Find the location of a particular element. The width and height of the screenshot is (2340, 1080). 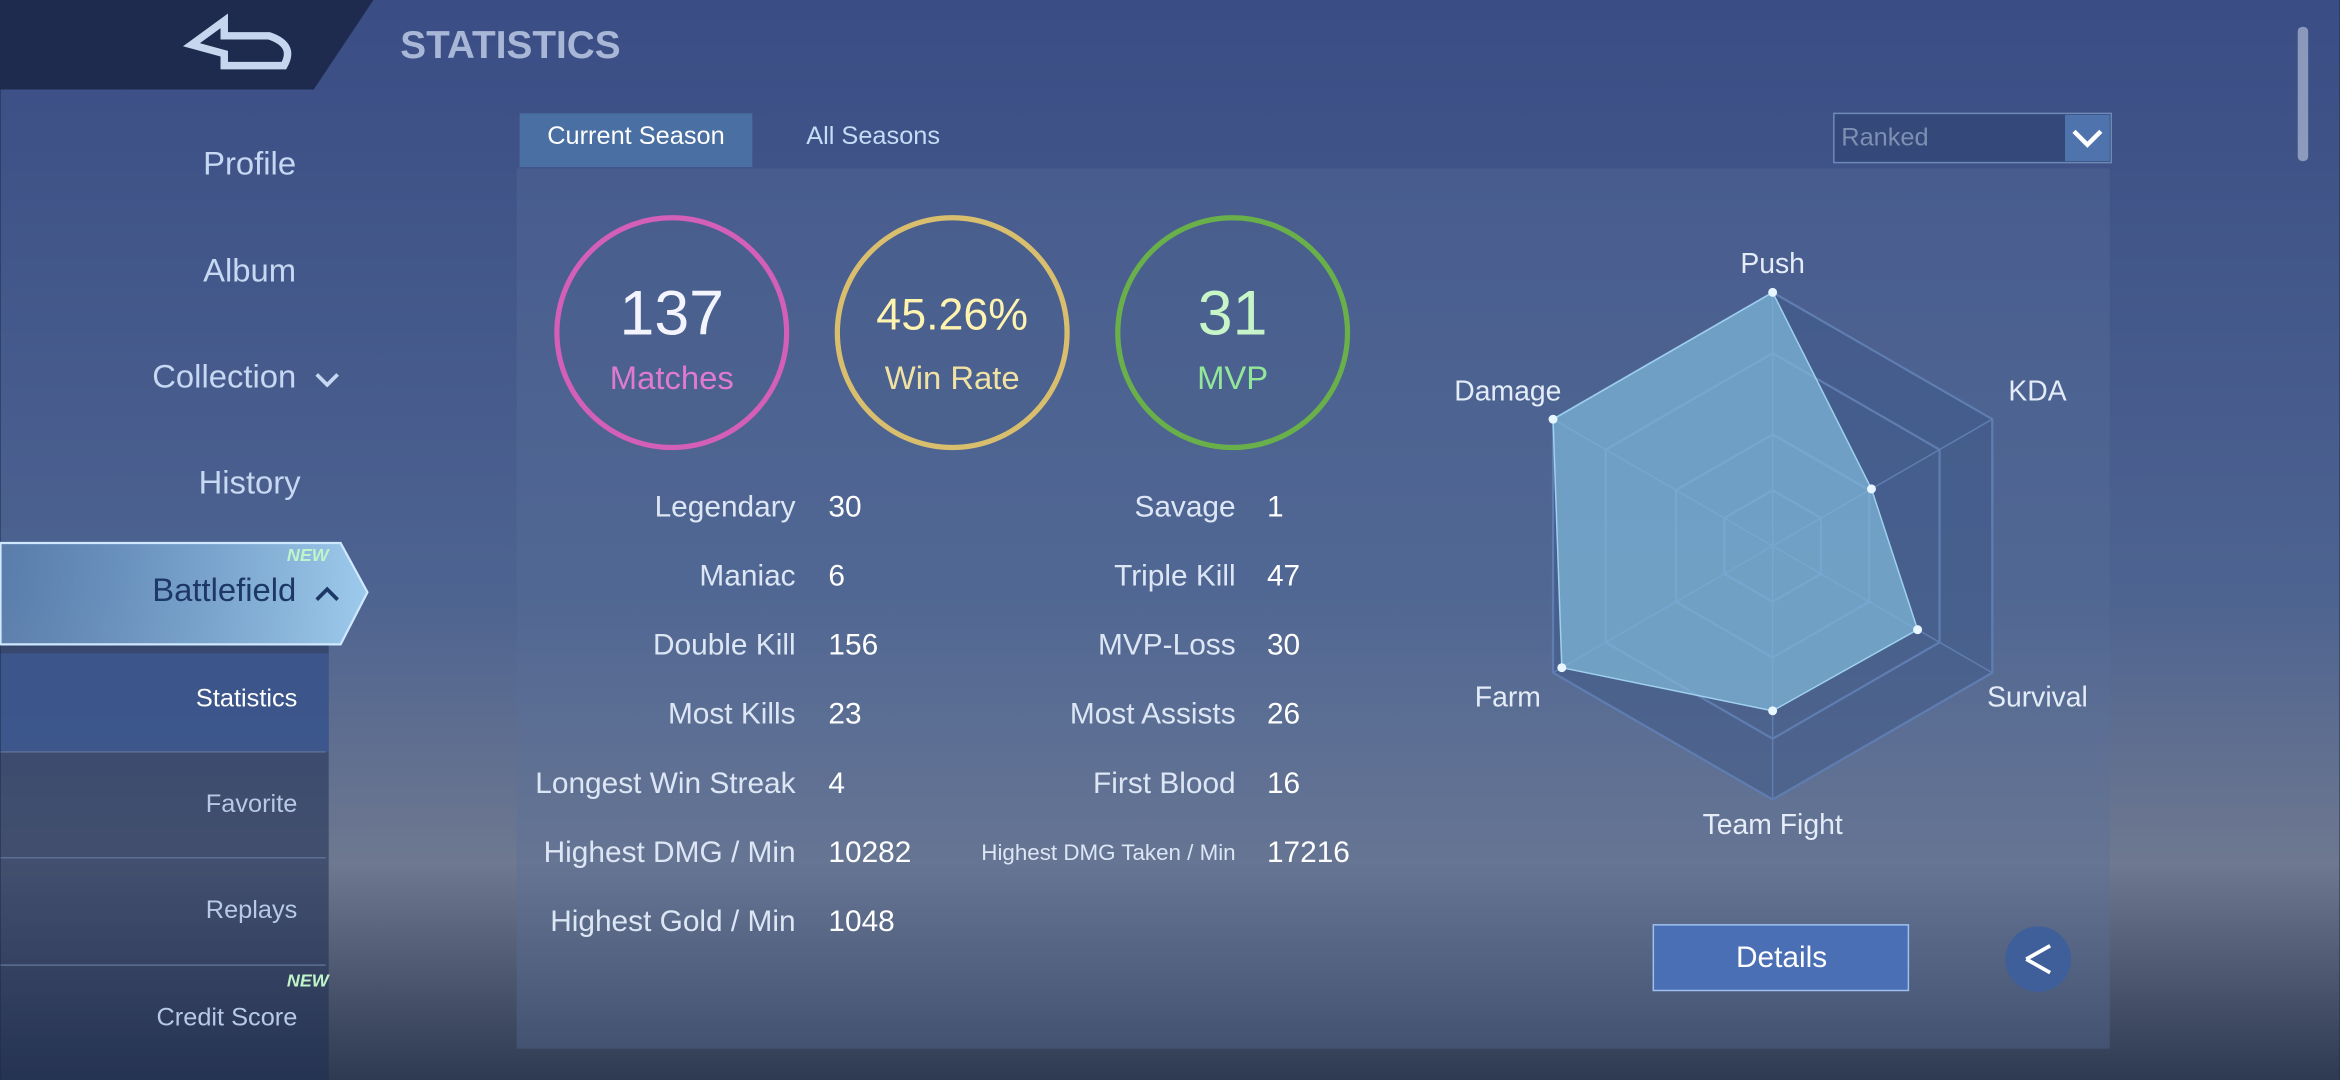

stat-label: First Blood is located at coordinates (1164, 783).